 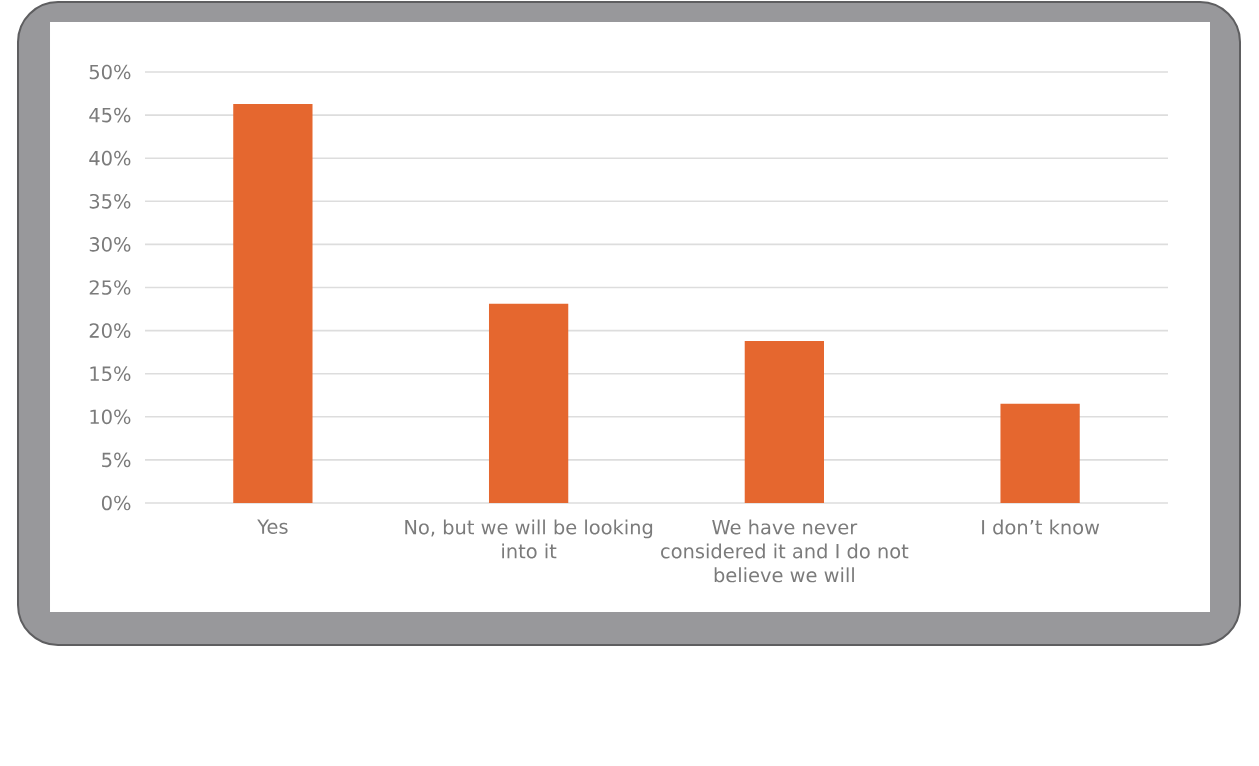 I want to click on x-tick-label: I don’t know, so click(x=1041, y=527).